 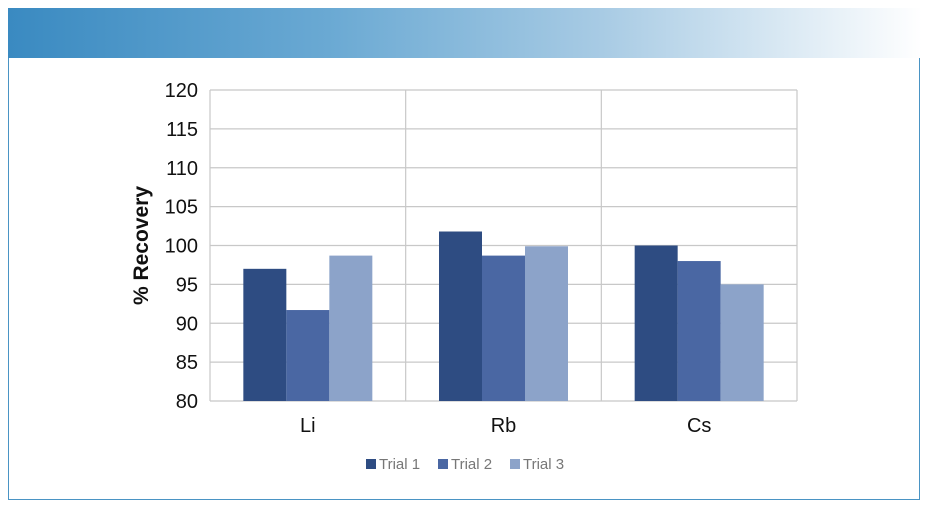 What do you see at coordinates (465, 33) in the screenshot?
I see `header-band` at bounding box center [465, 33].